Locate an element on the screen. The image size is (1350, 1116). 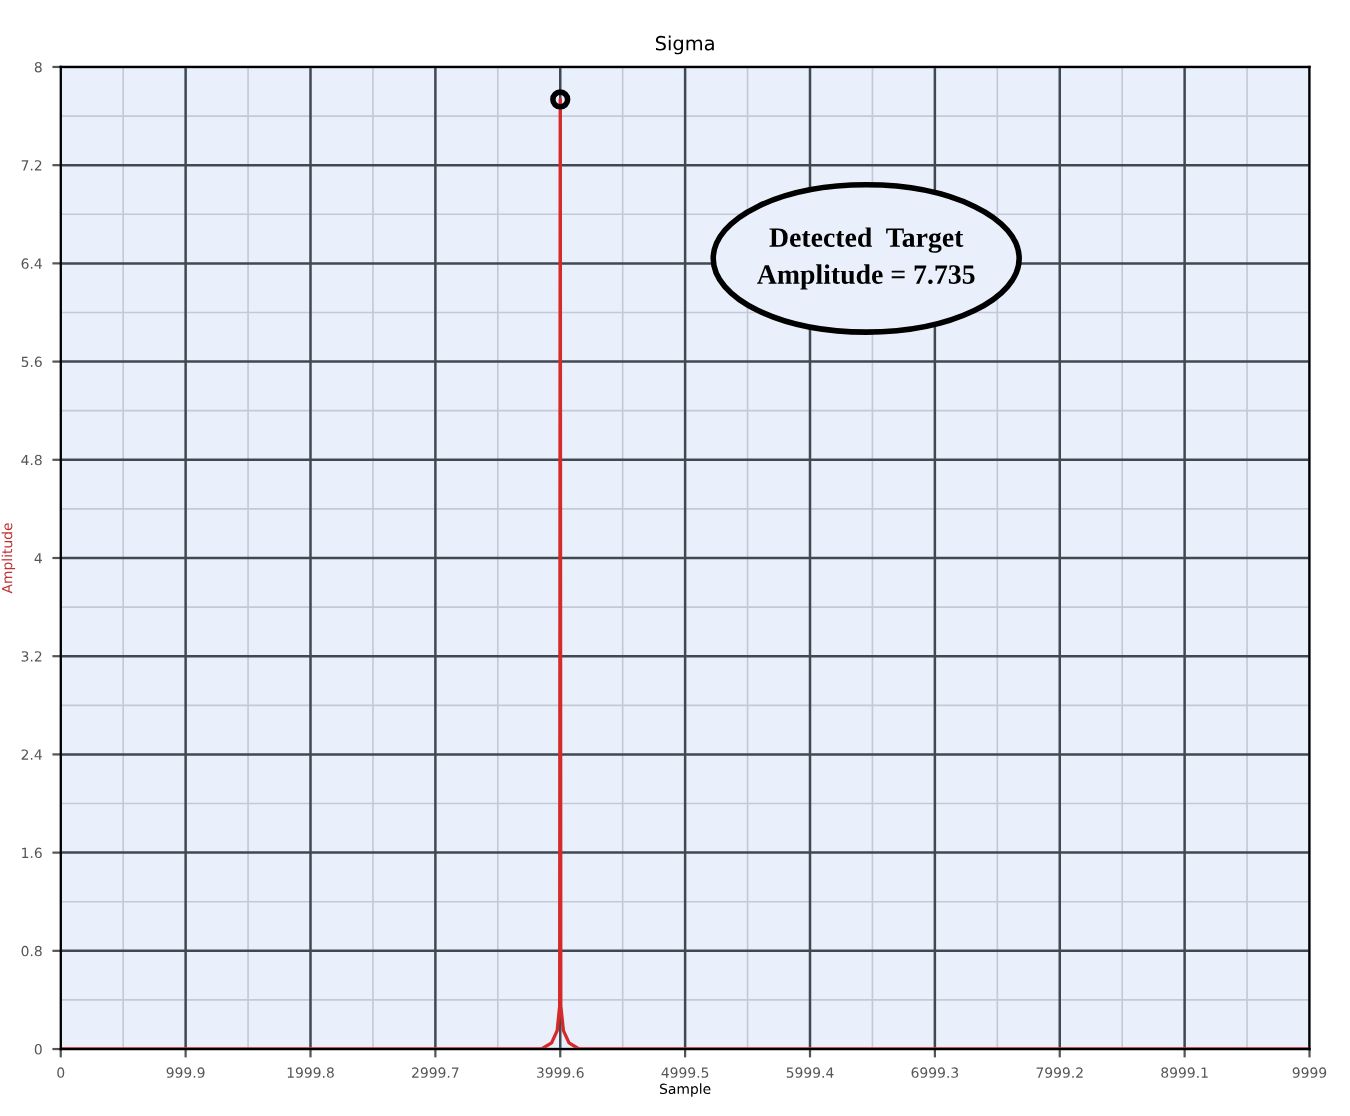
annotation: Detected Target Amplitude = 7.735 is located at coordinates (866, 258).